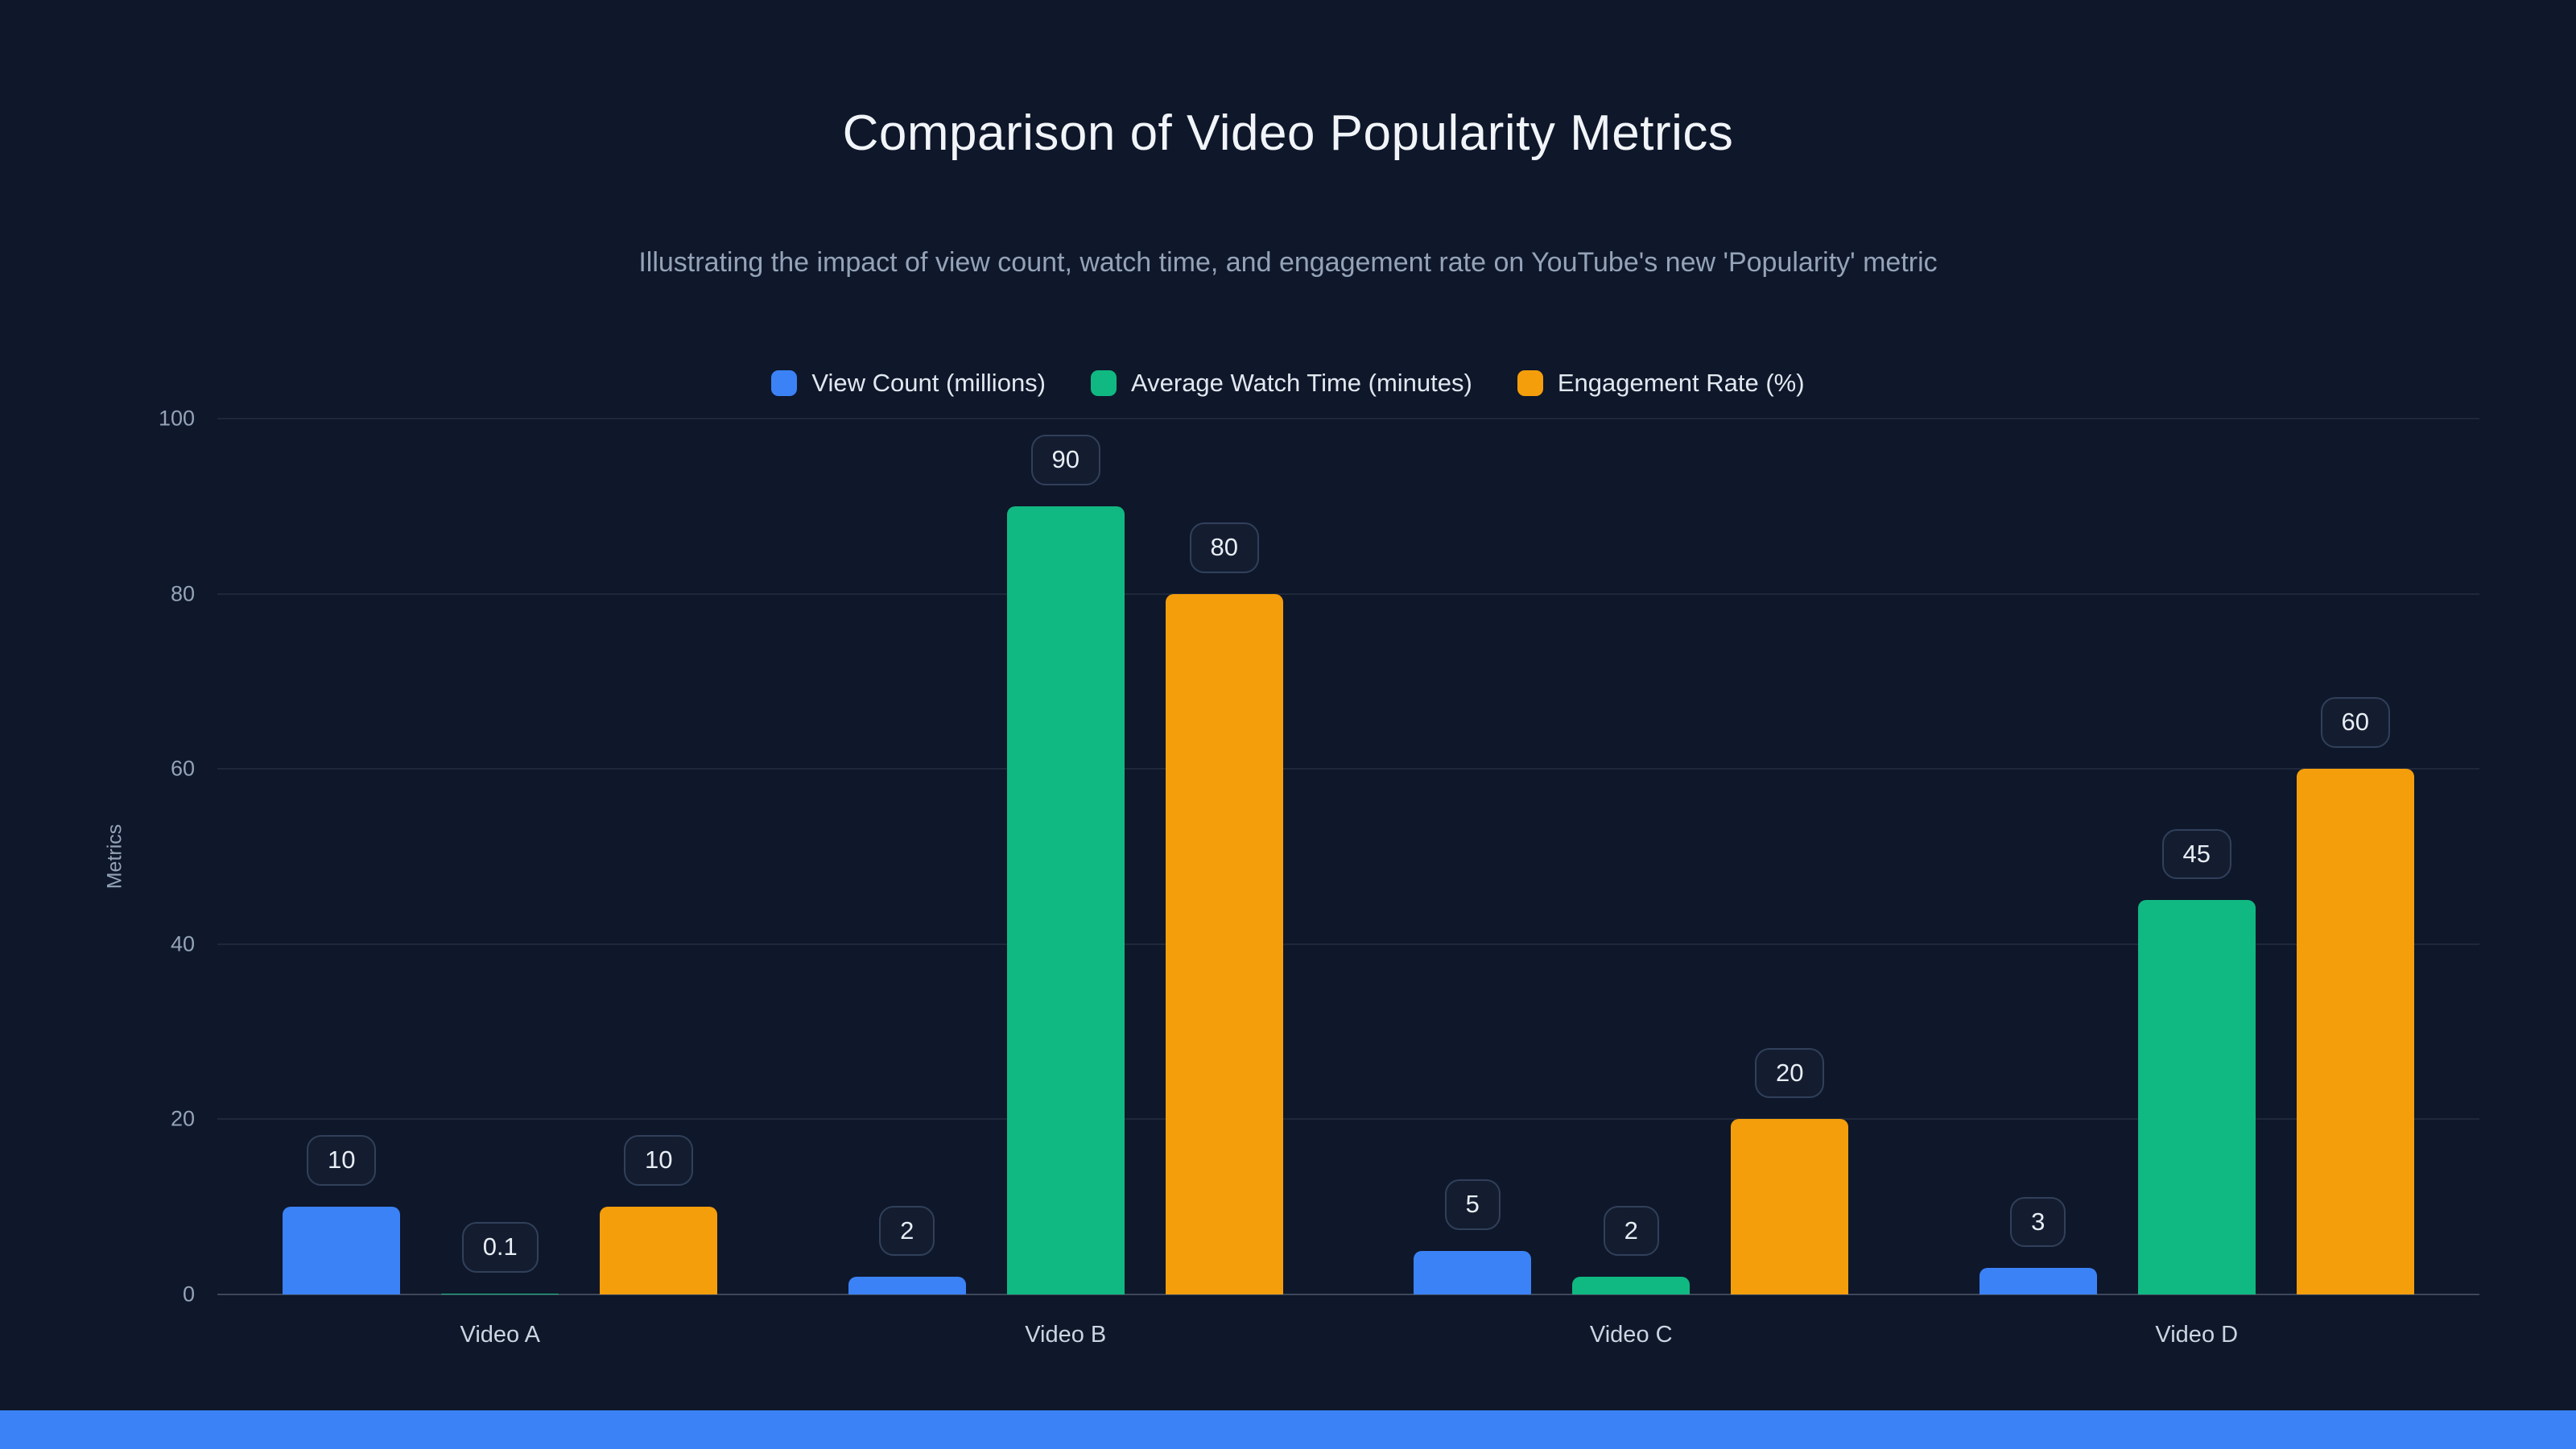 The height and width of the screenshot is (1449, 2576). What do you see at coordinates (1790, 1073) in the screenshot?
I see `bar-value-label: 20` at bounding box center [1790, 1073].